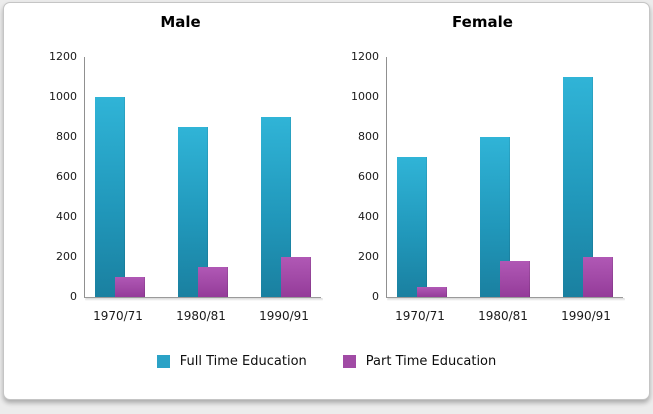 This screenshot has height=414, width=653. I want to click on male-y-axis-labels: 0 200 400 600 800 1000 1200, so click(62, 176).